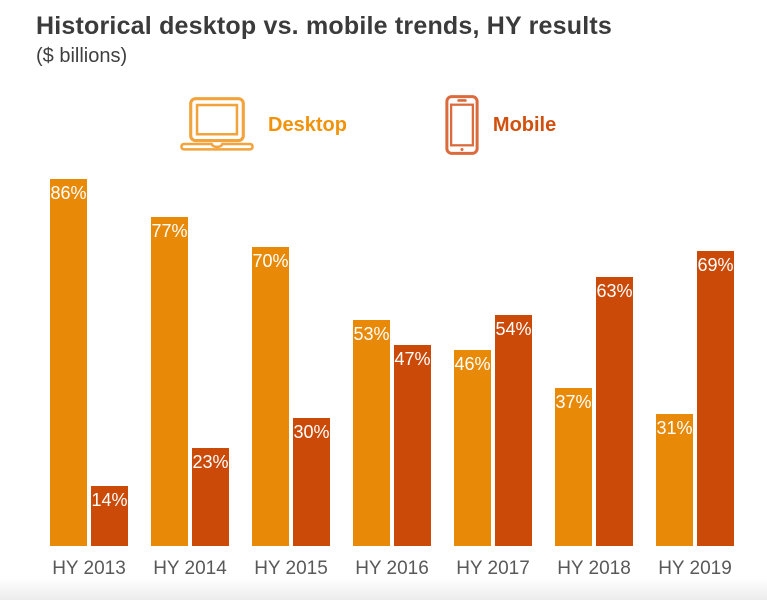 The height and width of the screenshot is (600, 767). What do you see at coordinates (472, 364) in the screenshot?
I see `desktop-bar-value: 46%` at bounding box center [472, 364].